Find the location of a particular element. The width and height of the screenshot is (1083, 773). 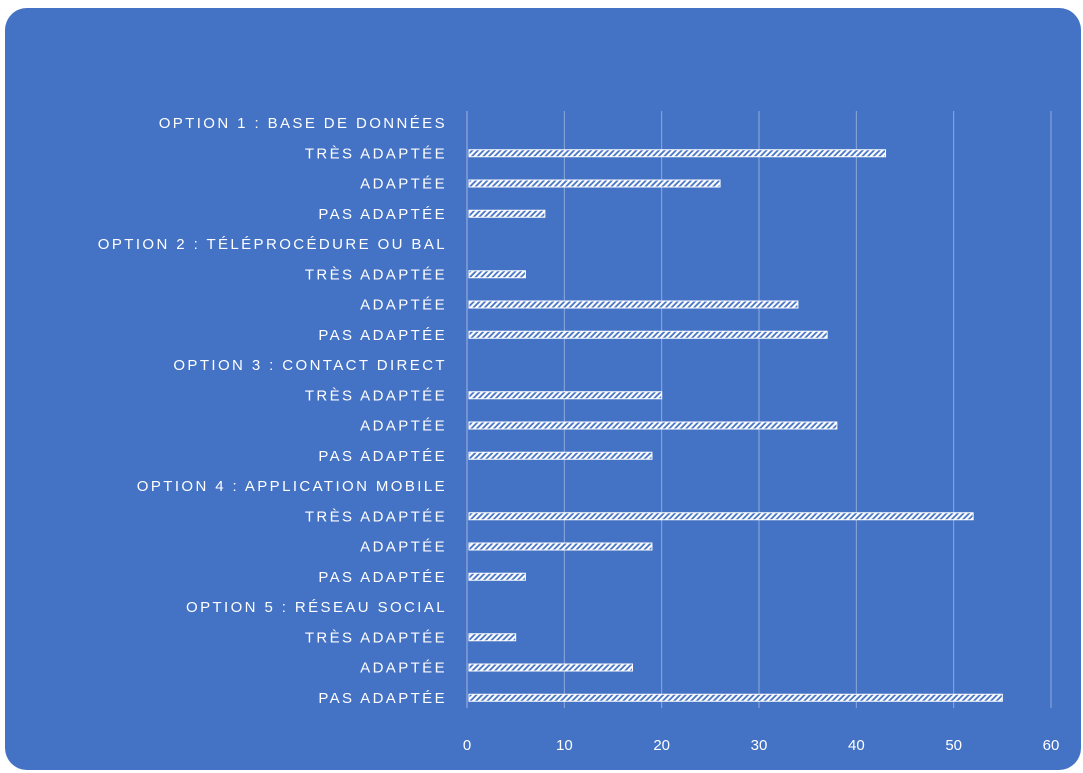

x-tick-label: 0 is located at coordinates (467, 745).